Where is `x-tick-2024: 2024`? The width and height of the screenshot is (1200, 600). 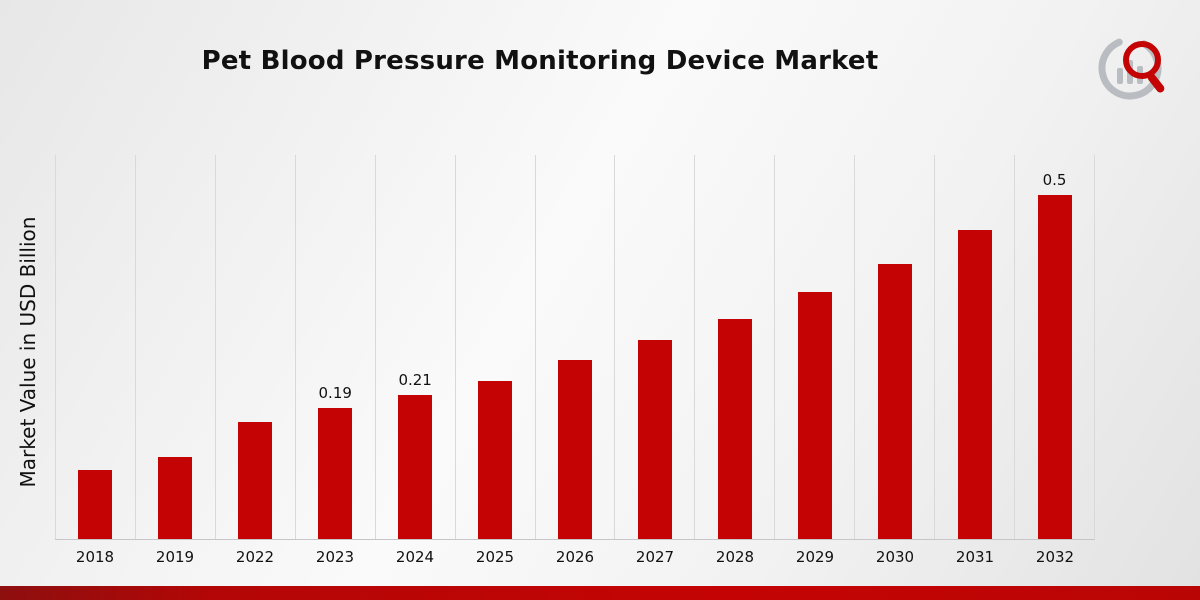 x-tick-2024: 2024 is located at coordinates (415, 557).